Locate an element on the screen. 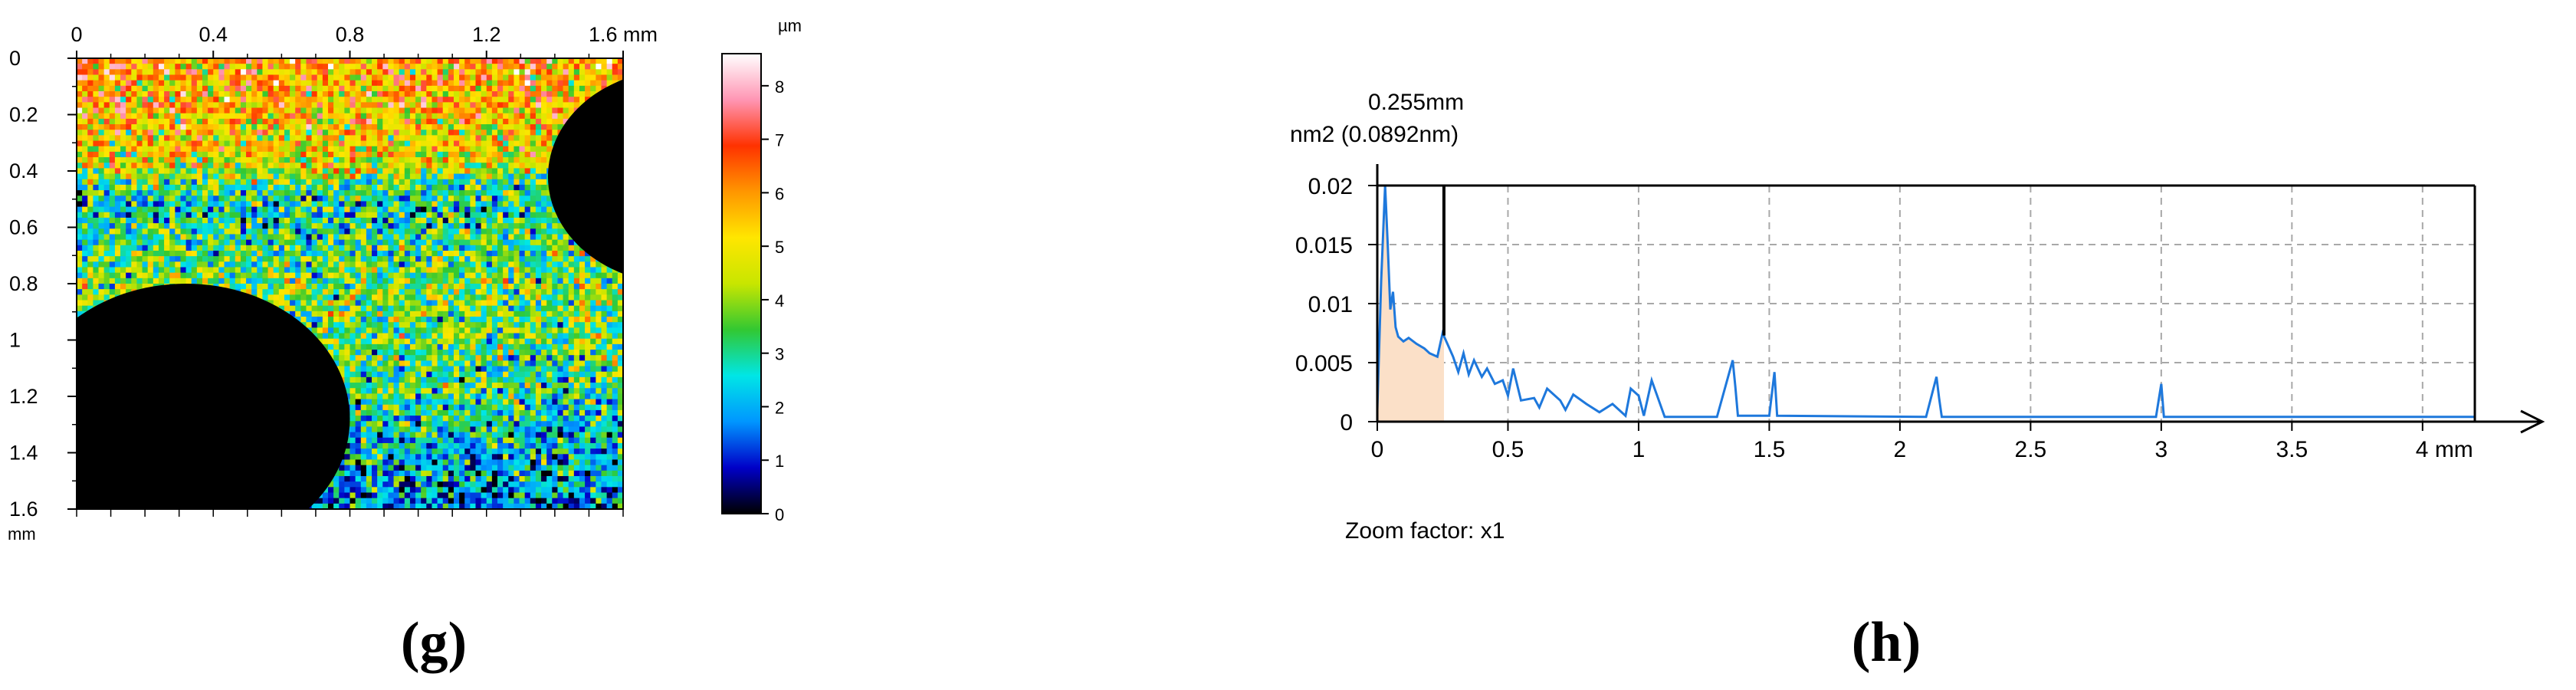 Image resolution: width=2576 pixels, height=690 pixels. x-tick-label: 1.5 is located at coordinates (1770, 450).